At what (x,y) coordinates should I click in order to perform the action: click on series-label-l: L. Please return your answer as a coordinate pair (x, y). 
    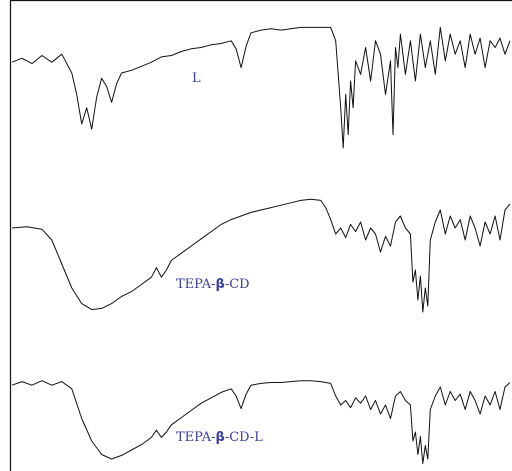
    Looking at the image, I should click on (196, 78).